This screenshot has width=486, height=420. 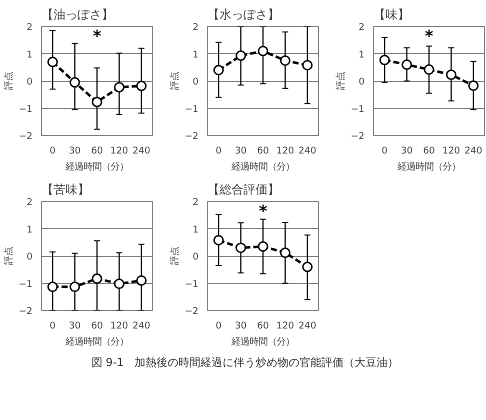 I want to click on chart-title: 【苦味】, so click(x=66, y=189).